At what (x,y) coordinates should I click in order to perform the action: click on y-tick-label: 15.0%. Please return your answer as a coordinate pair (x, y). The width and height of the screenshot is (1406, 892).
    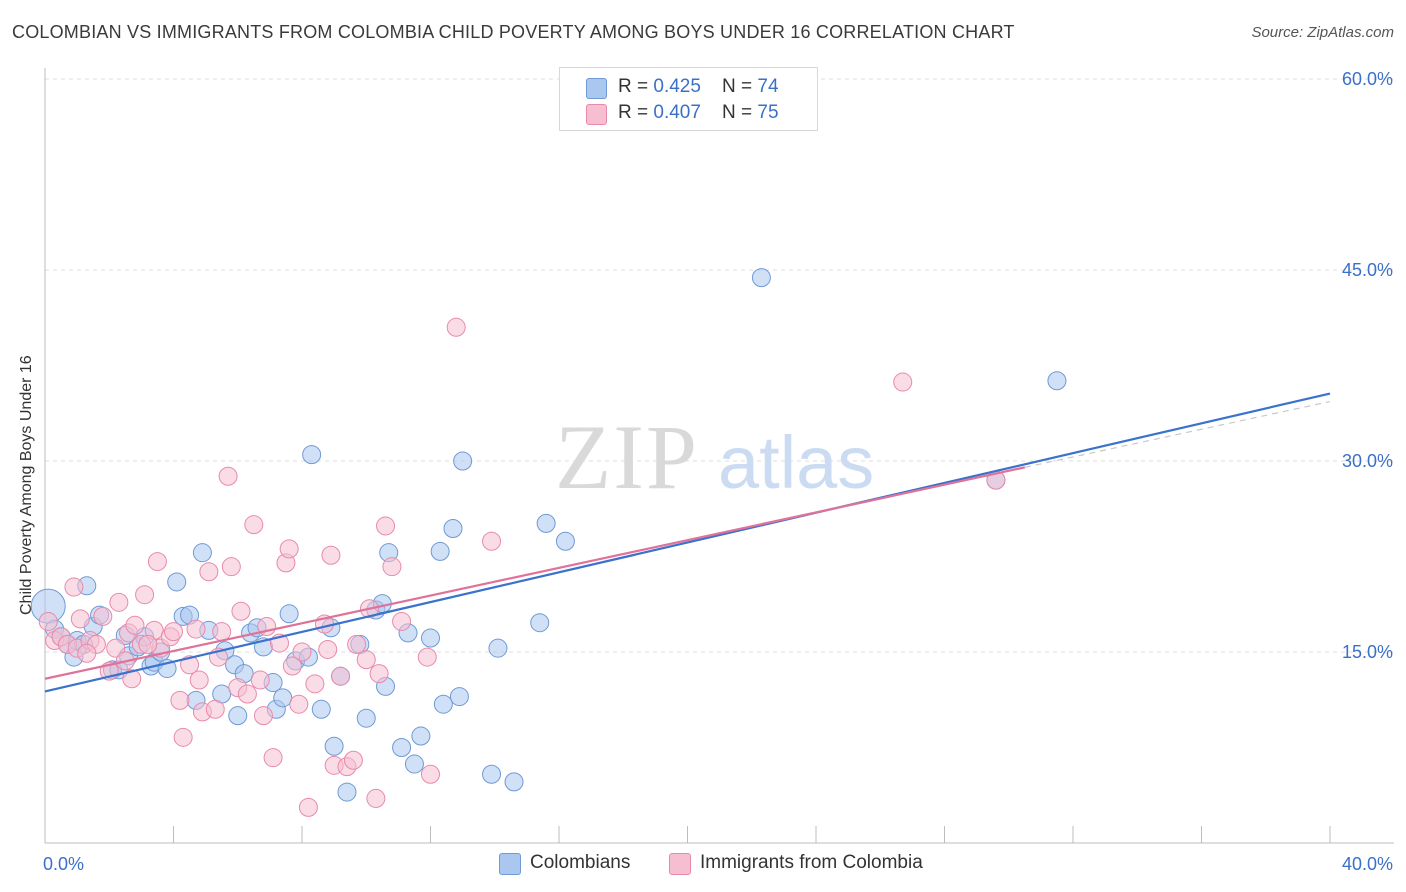
    Looking at the image, I should click on (1367, 652).